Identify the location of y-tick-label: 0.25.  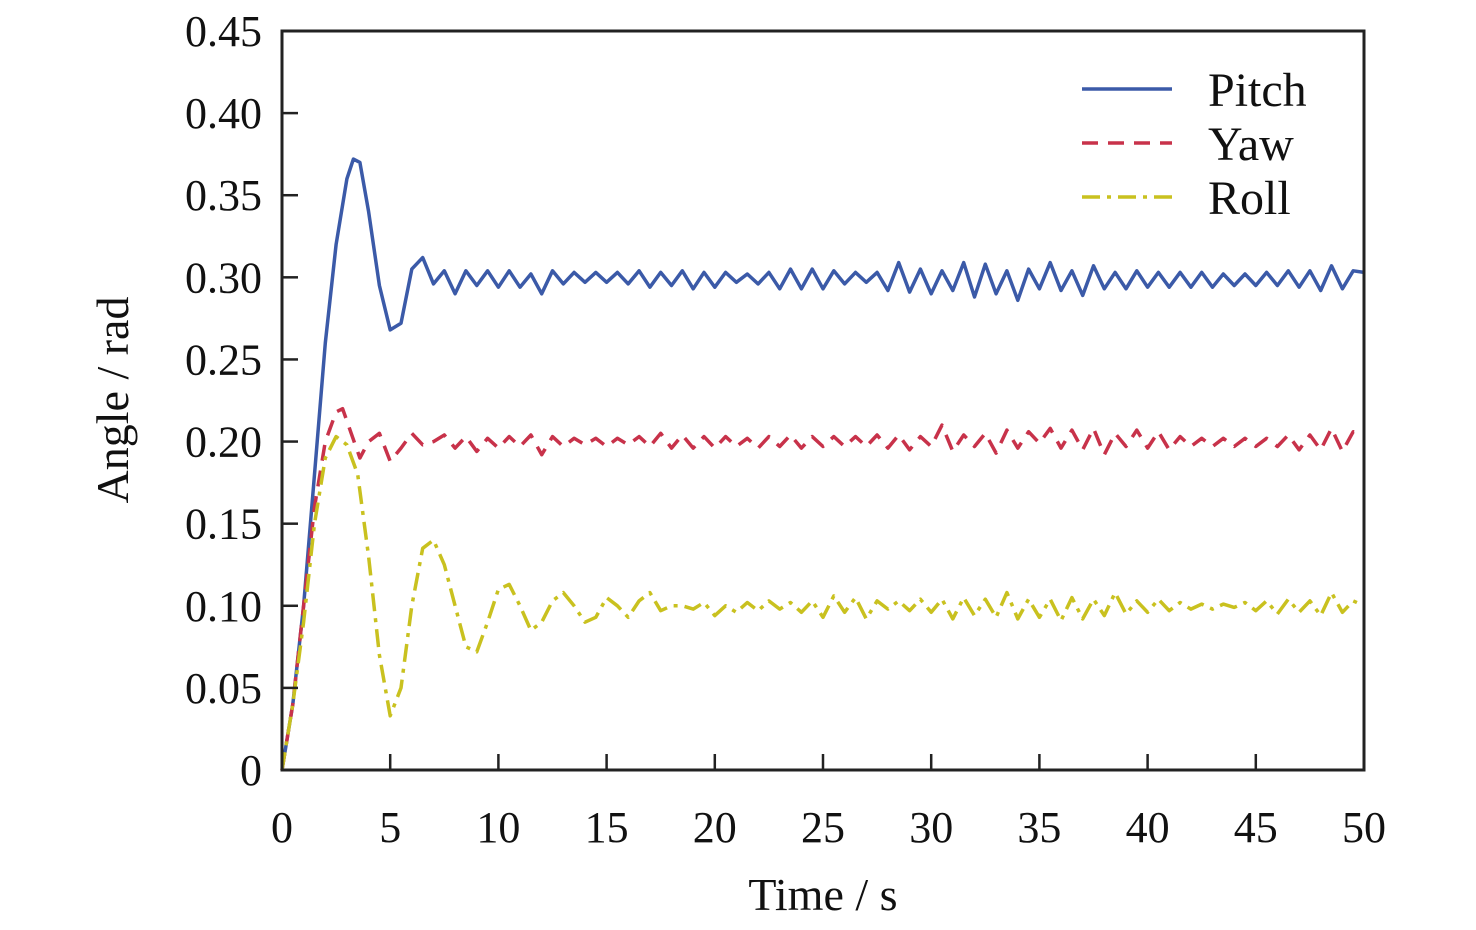
(223, 359).